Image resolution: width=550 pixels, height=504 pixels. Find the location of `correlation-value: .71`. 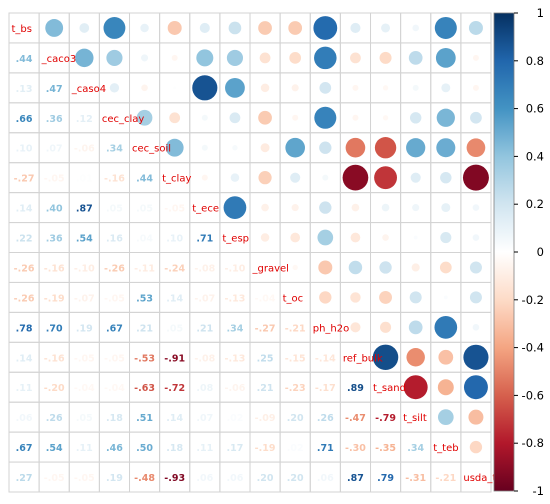

correlation-value: .71 is located at coordinates (204, 239).